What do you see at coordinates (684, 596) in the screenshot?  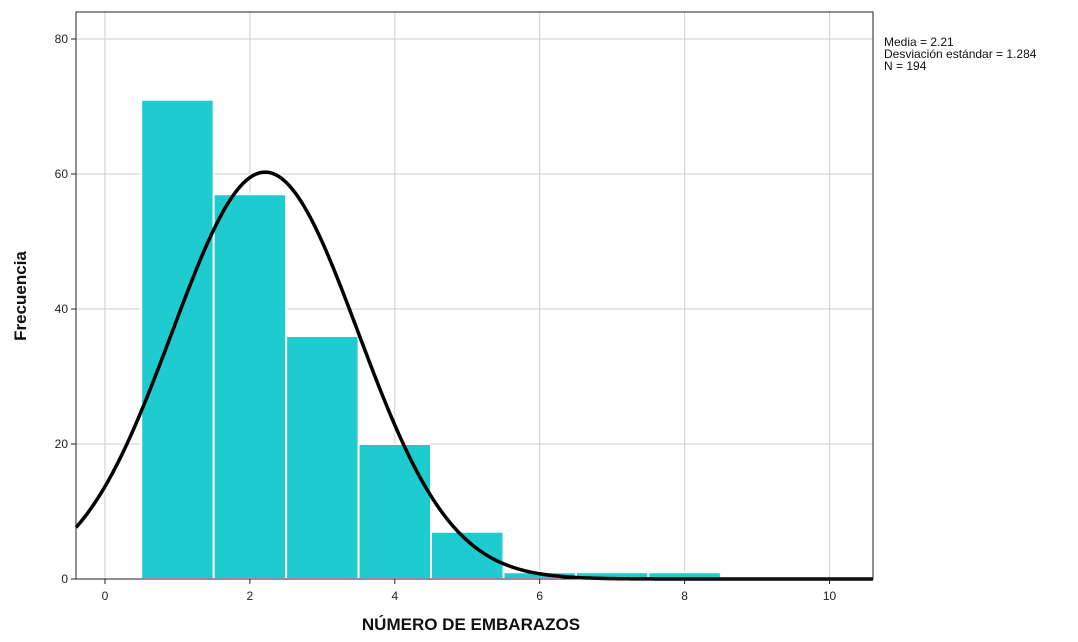 I see `x-tick-label: 8` at bounding box center [684, 596].